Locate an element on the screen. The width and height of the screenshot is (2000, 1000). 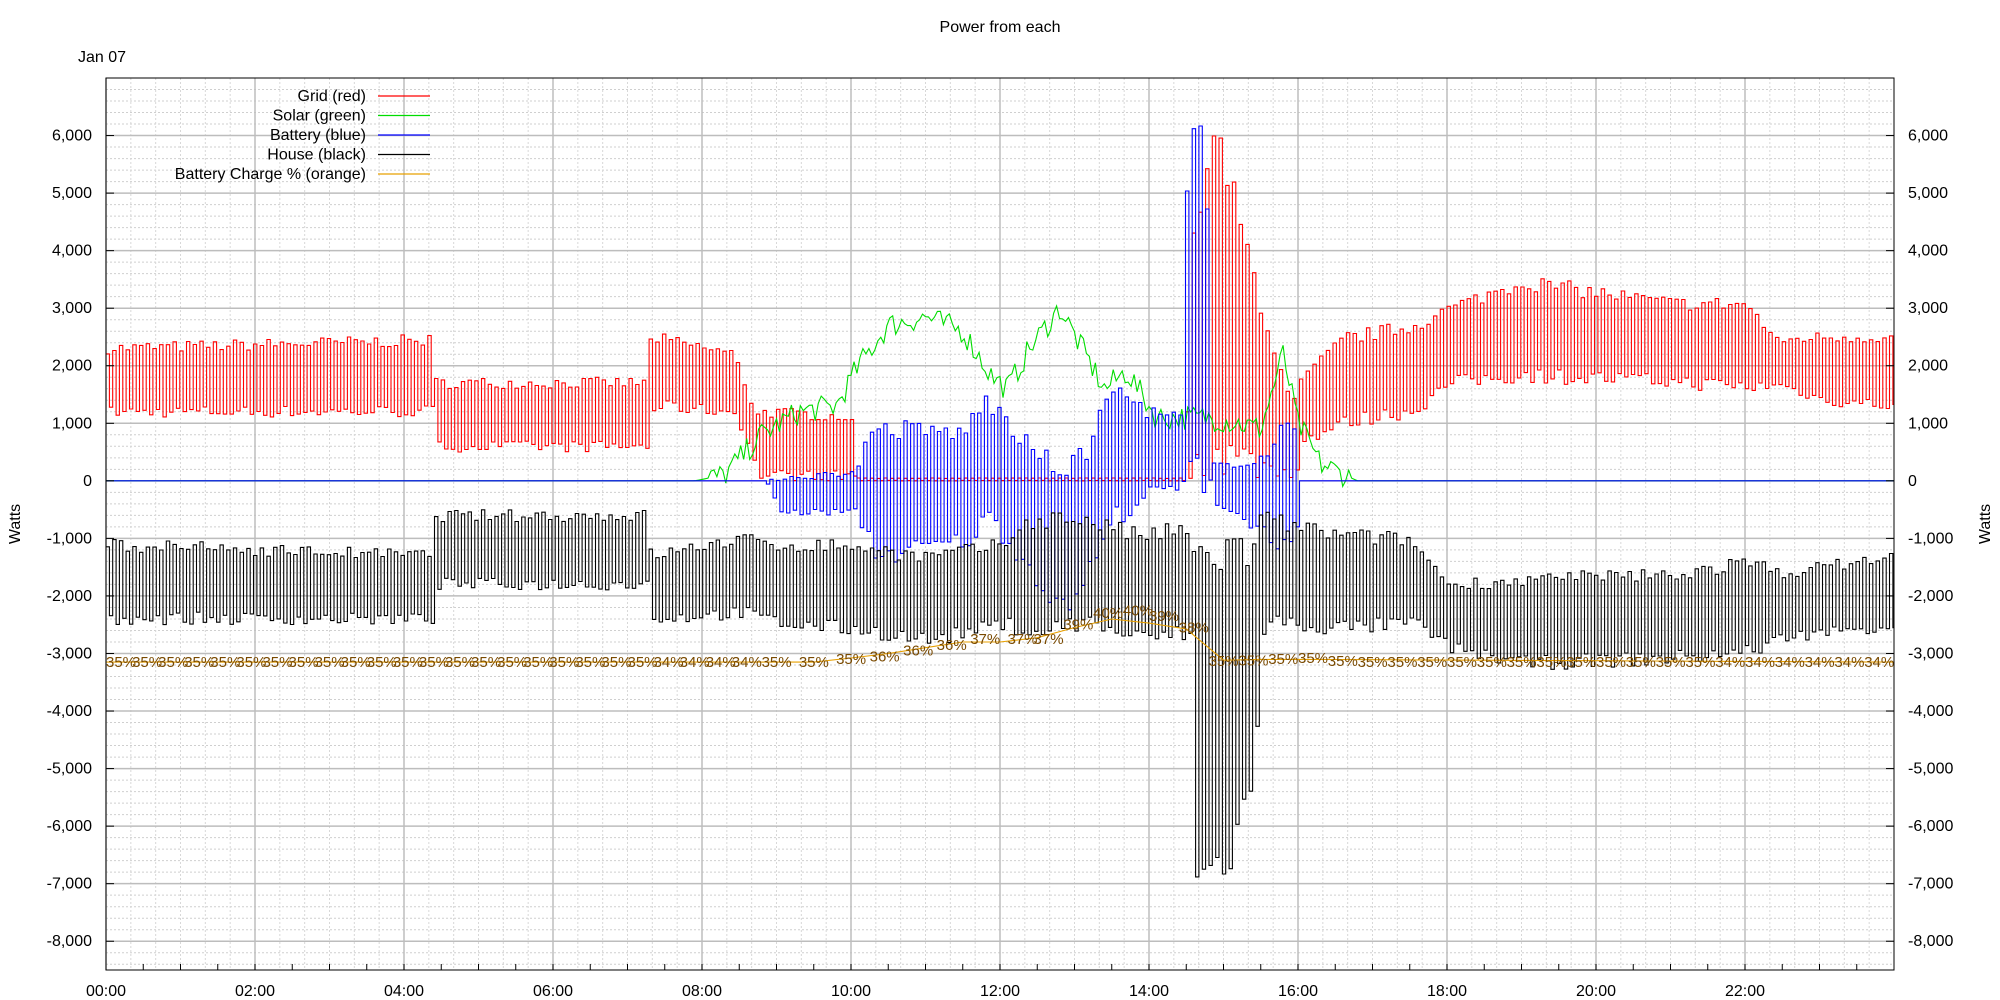
x-tick-label: 04:00 is located at coordinates (404, 991).